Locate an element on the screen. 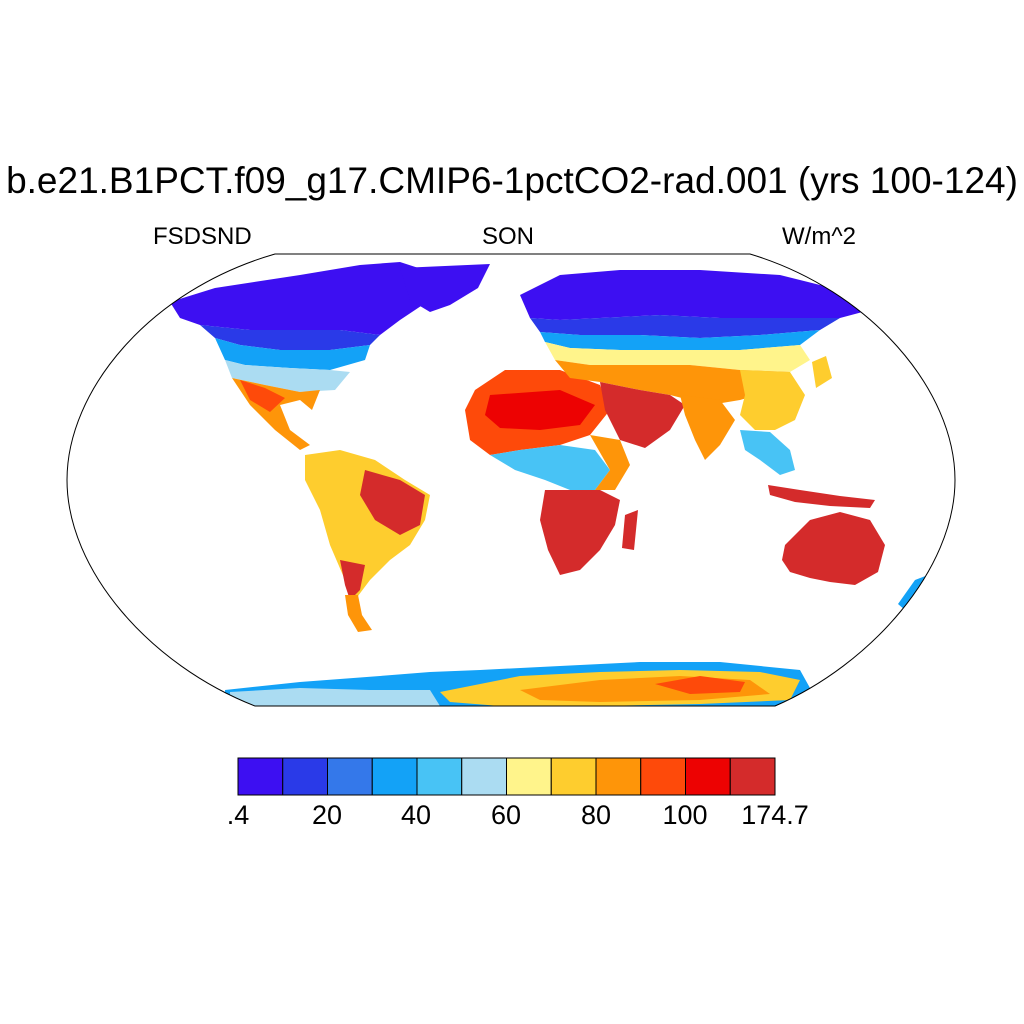  land-eurasia-boreal is located at coordinates (685, 326).